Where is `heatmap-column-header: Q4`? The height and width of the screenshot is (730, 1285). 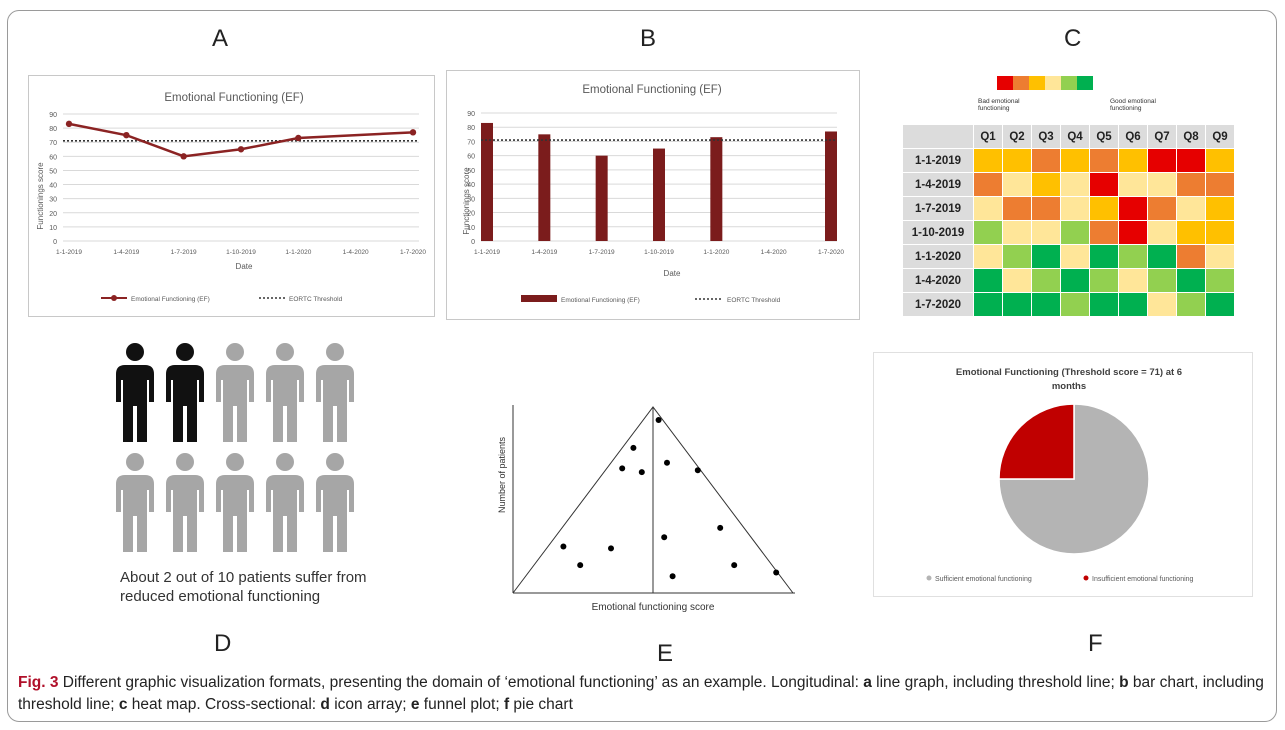 heatmap-column-header: Q4 is located at coordinates (1075, 136).